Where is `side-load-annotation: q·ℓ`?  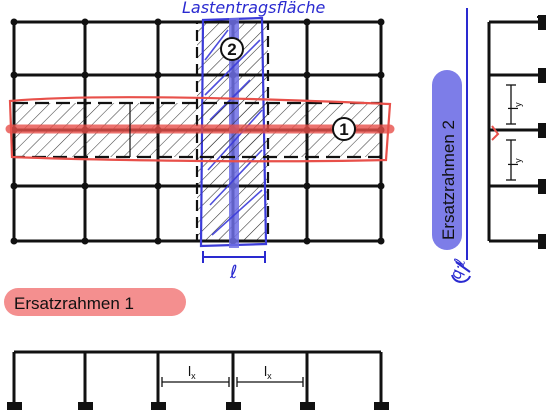 side-load-annotation: q·ℓ is located at coordinates (457, 269).